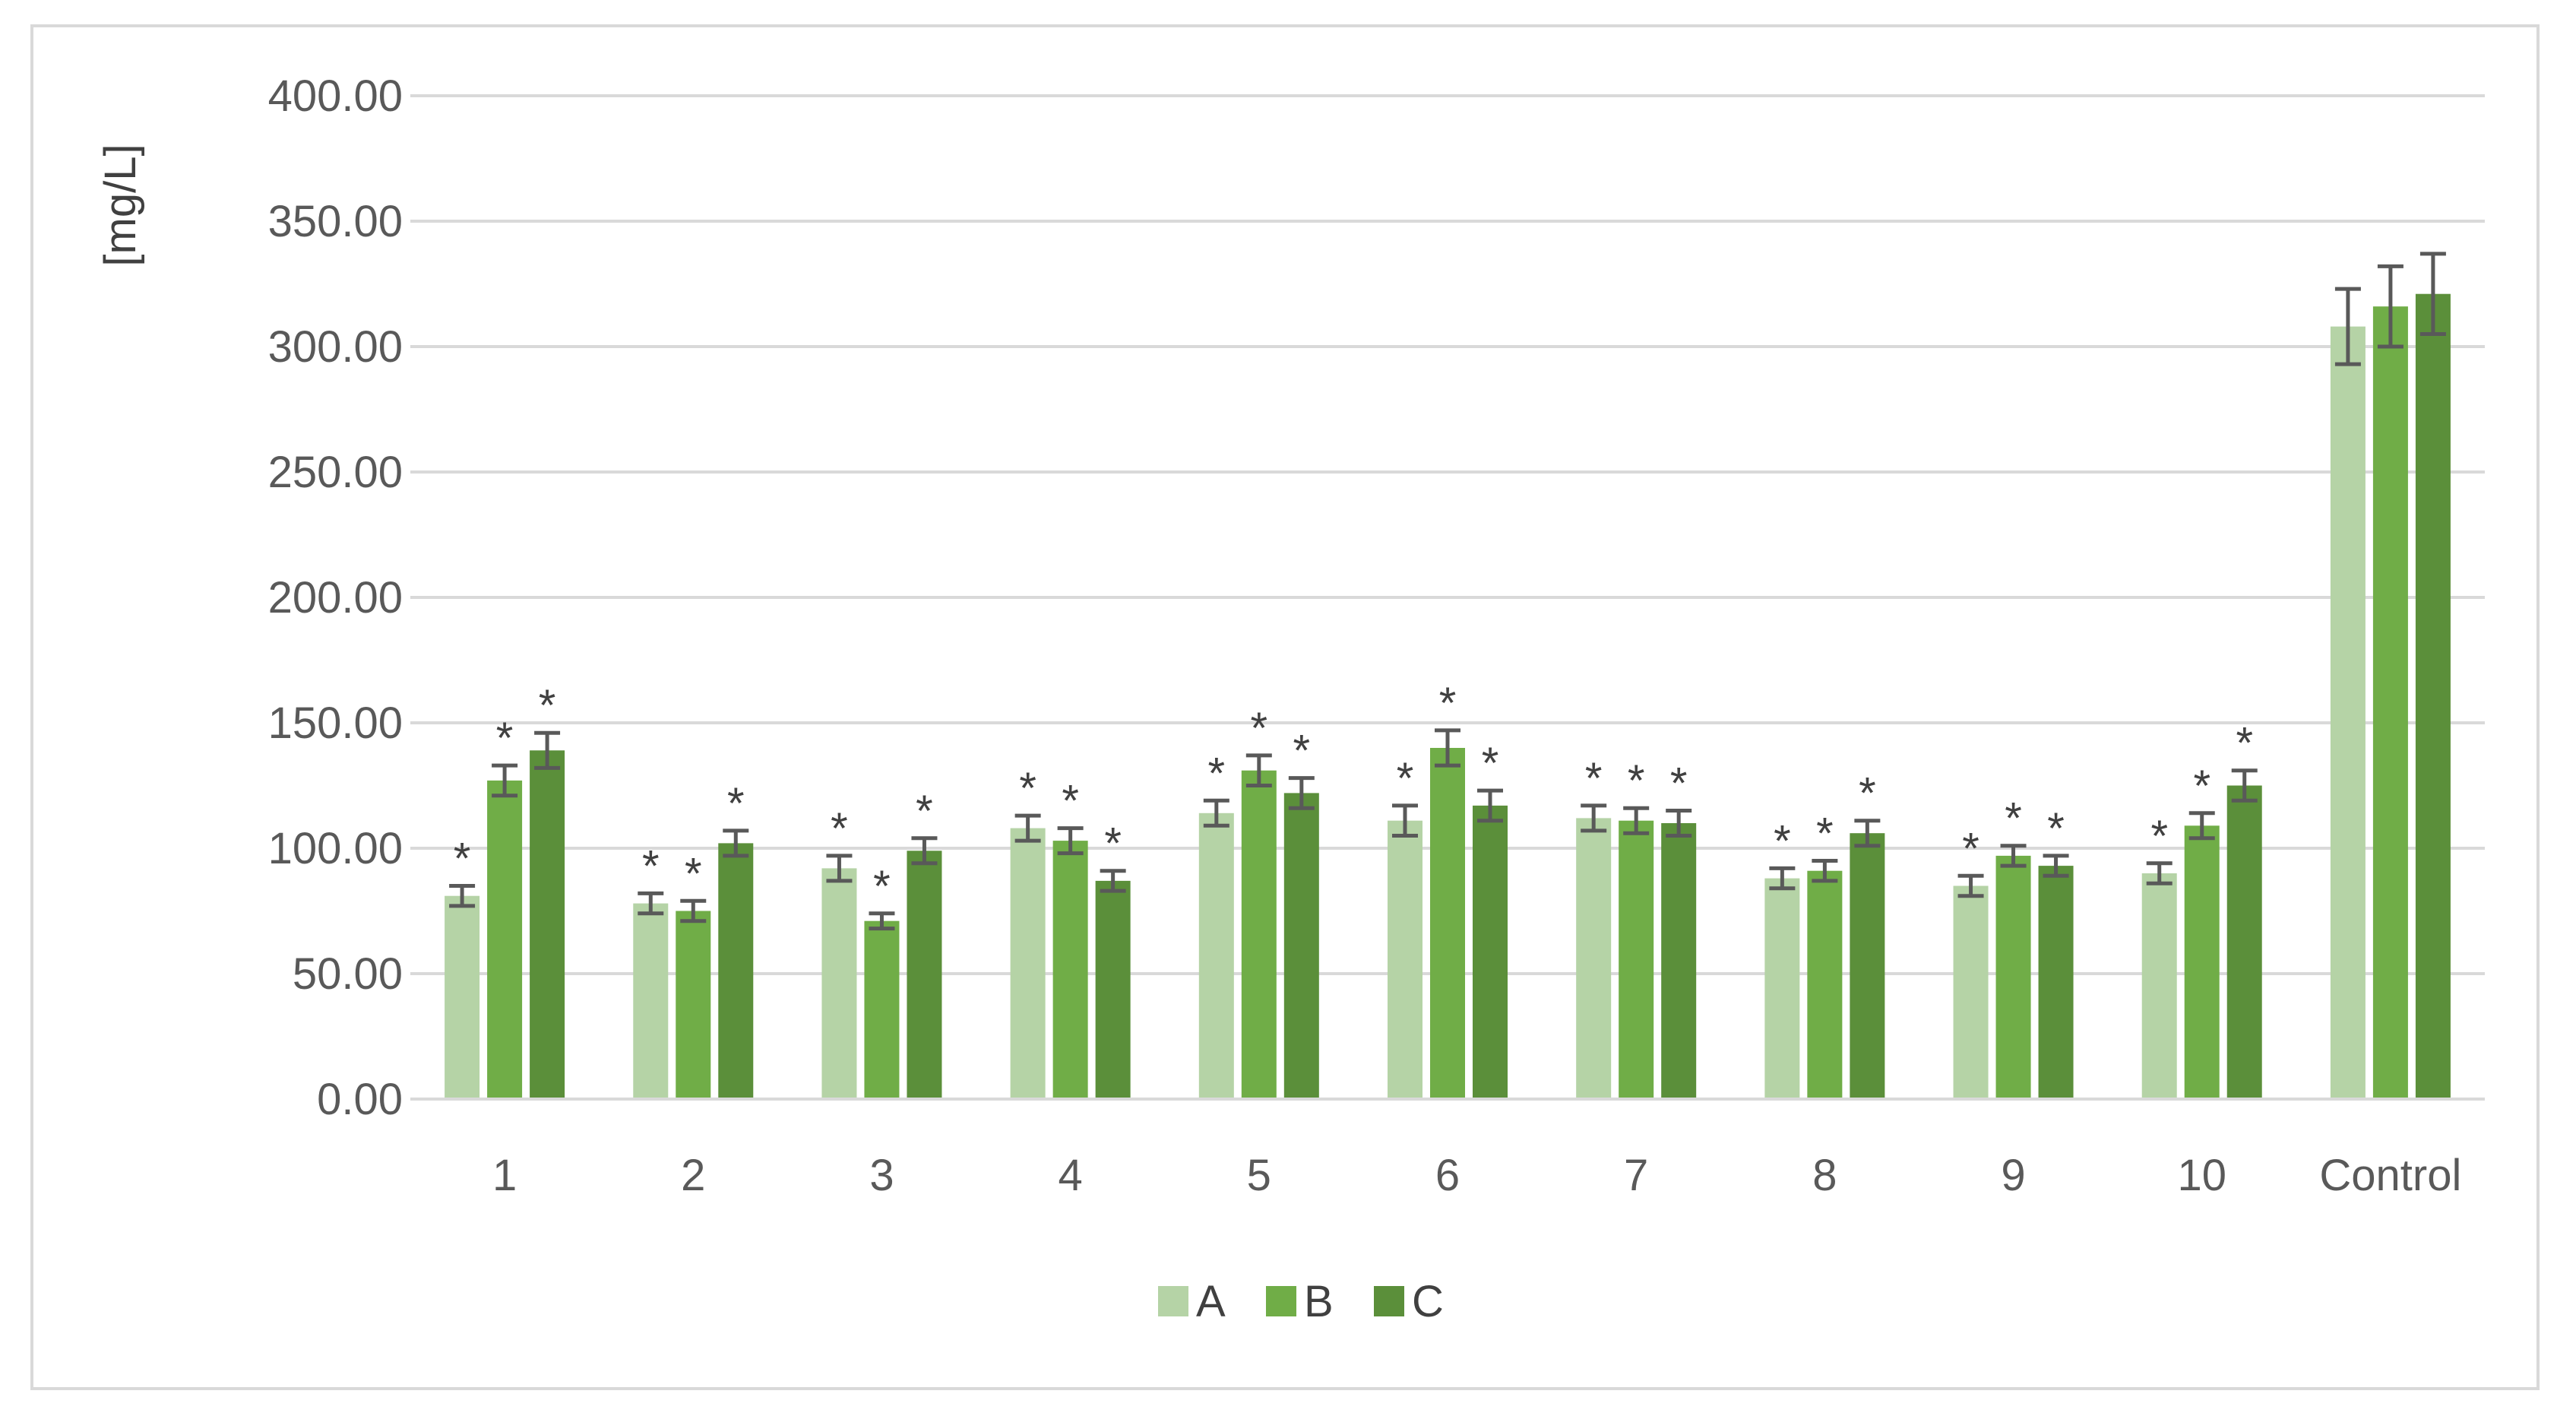  What do you see at coordinates (2201, 1175) in the screenshot?
I see `x-tick-label: 10` at bounding box center [2201, 1175].